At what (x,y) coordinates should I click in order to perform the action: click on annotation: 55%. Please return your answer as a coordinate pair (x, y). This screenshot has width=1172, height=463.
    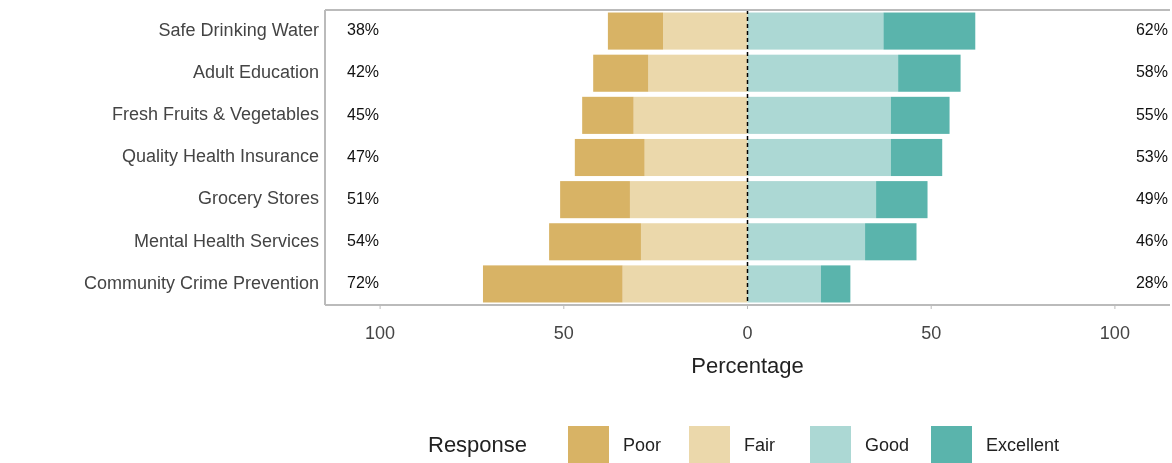
    Looking at the image, I should click on (1151, 114).